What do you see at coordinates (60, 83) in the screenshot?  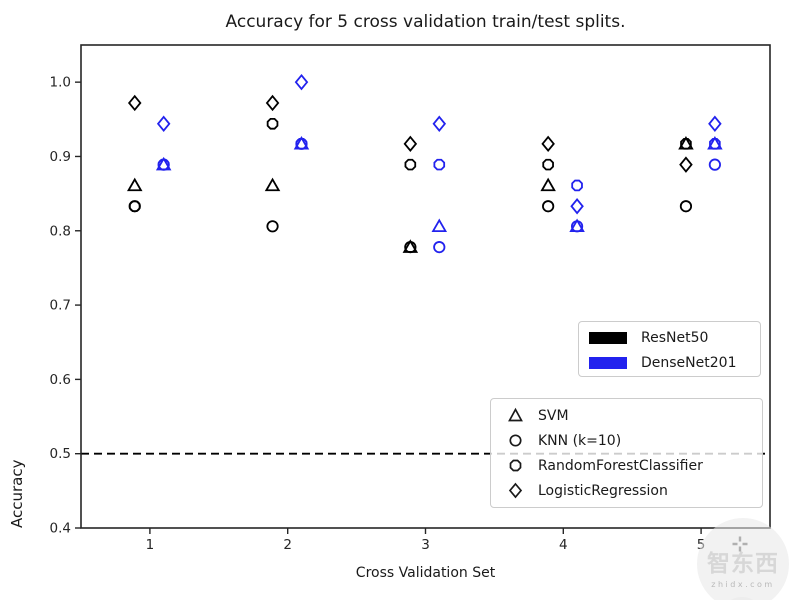 I see `y-tick-label: 1.0` at bounding box center [60, 83].